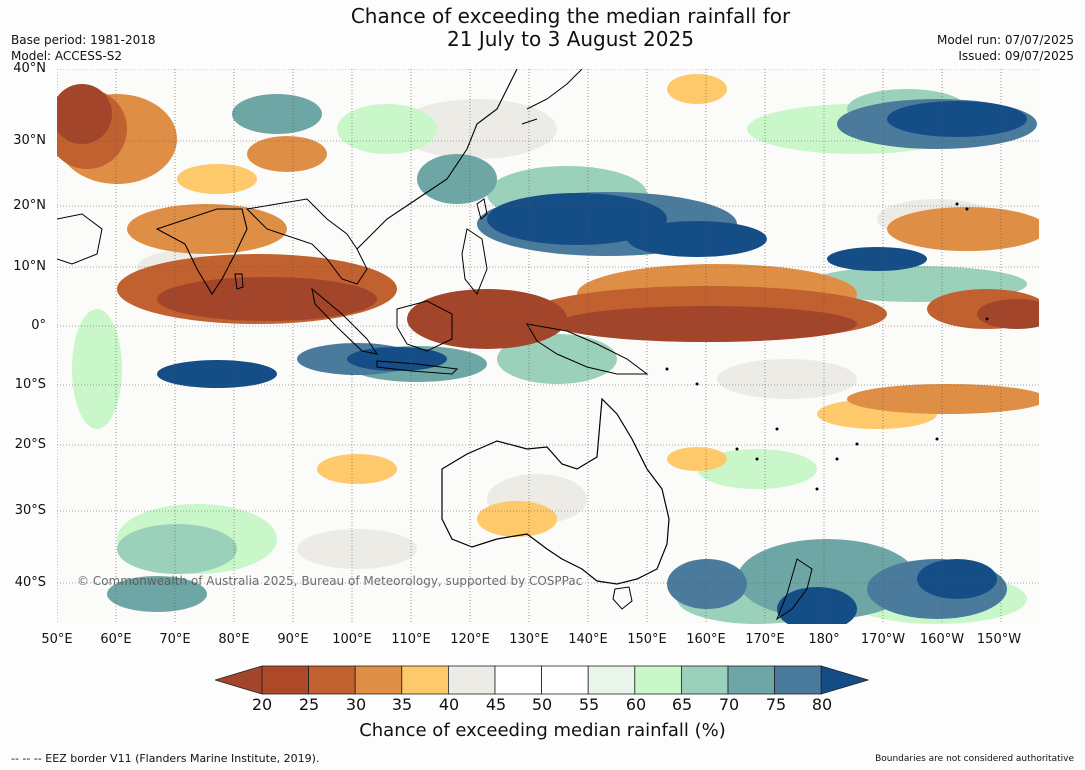 The width and height of the screenshot is (1085, 770). Describe the element at coordinates (234, 639) in the screenshot. I see `lon-label-80e: 80°E` at that location.